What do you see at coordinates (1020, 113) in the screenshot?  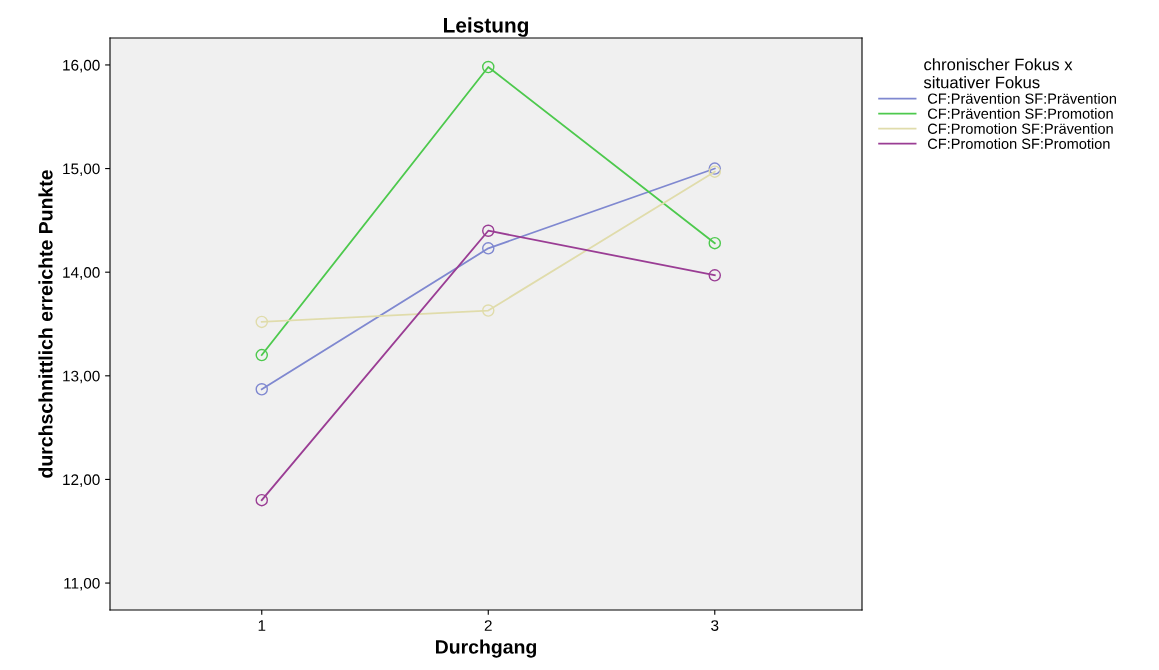 I see `legend-label: CF:Prävention SF:Promotion` at bounding box center [1020, 113].